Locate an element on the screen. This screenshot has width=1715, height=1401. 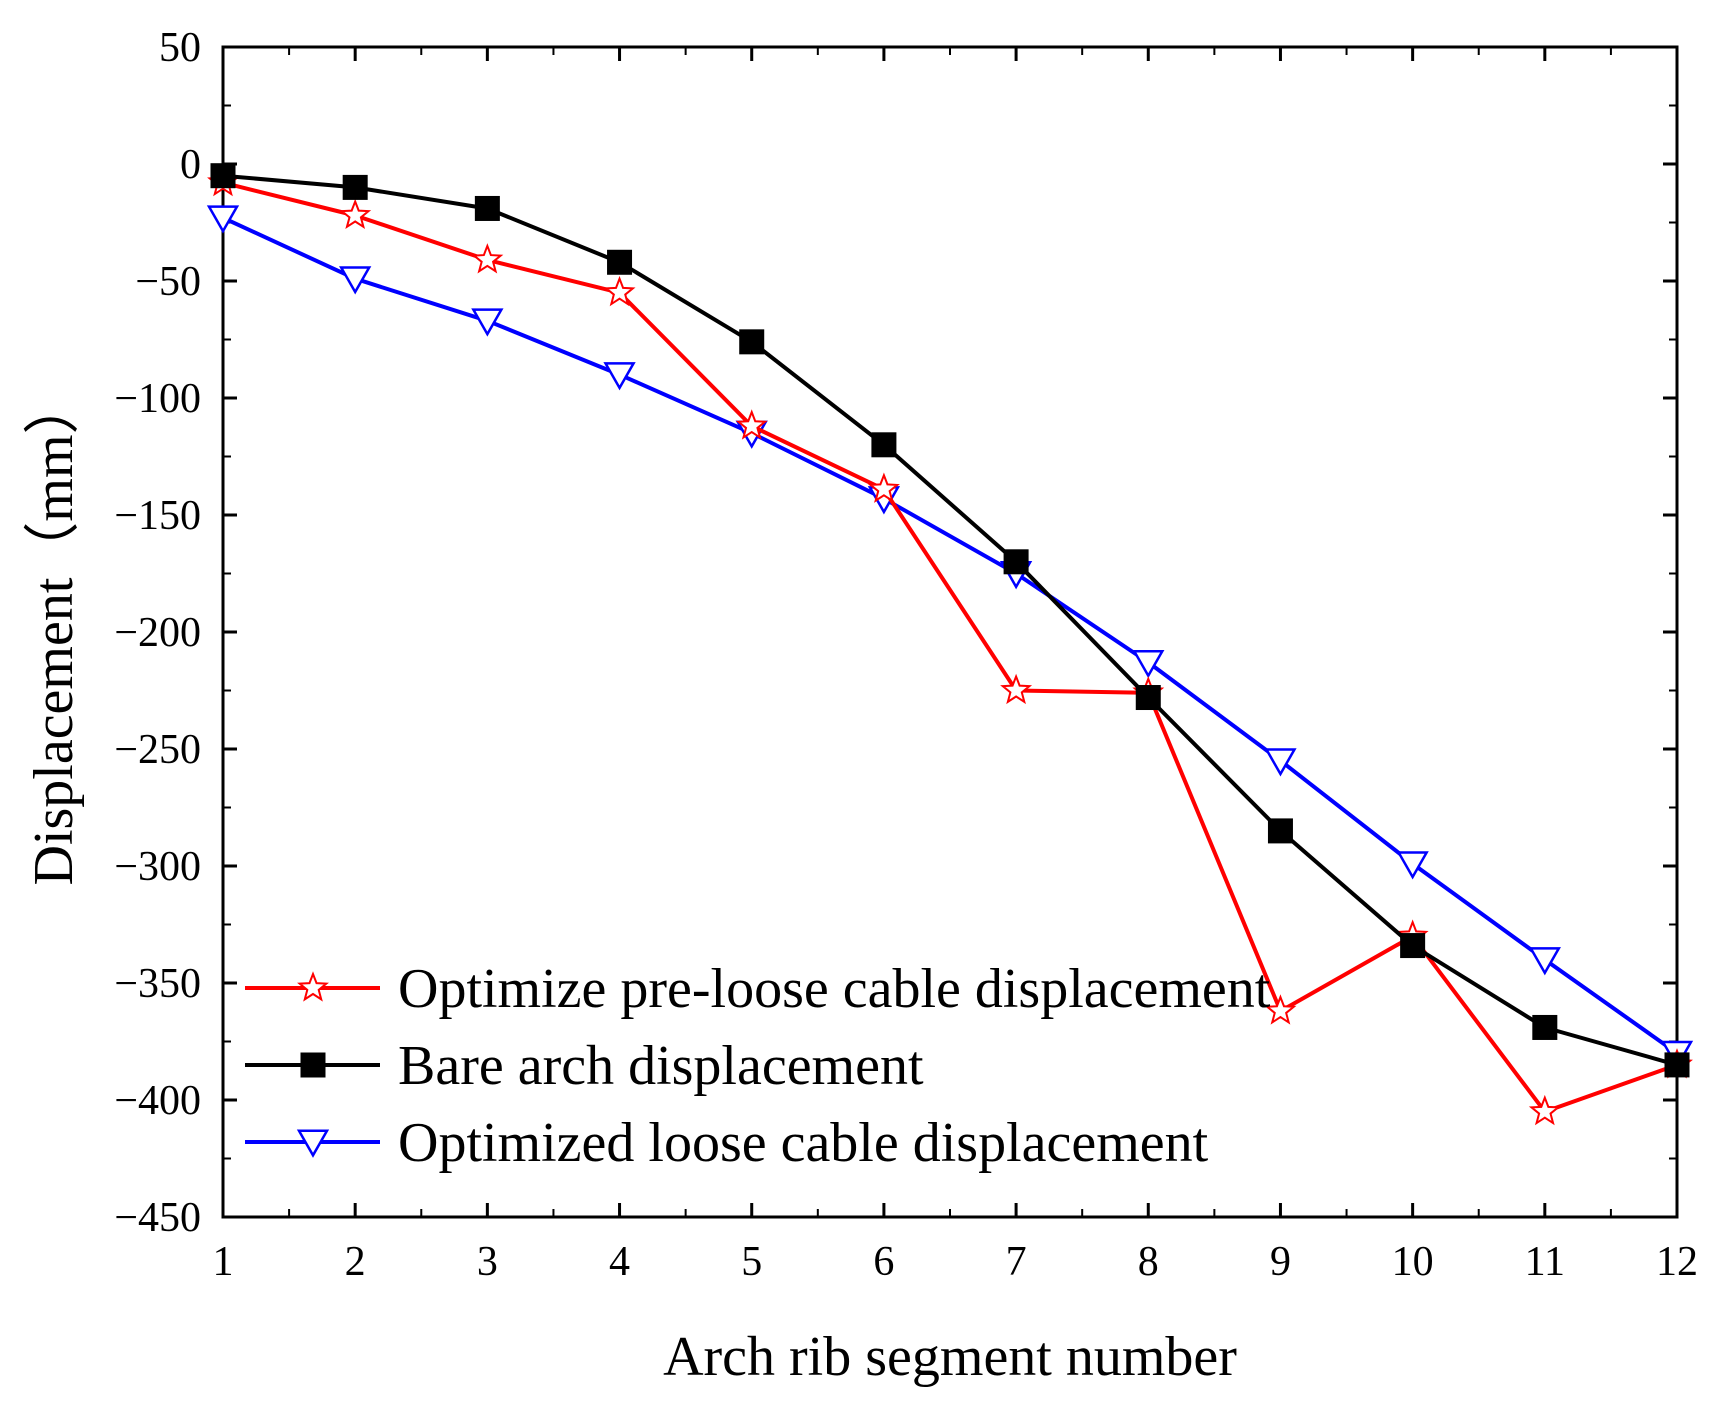
y-tick-label: −200 is located at coordinates (157, 633).